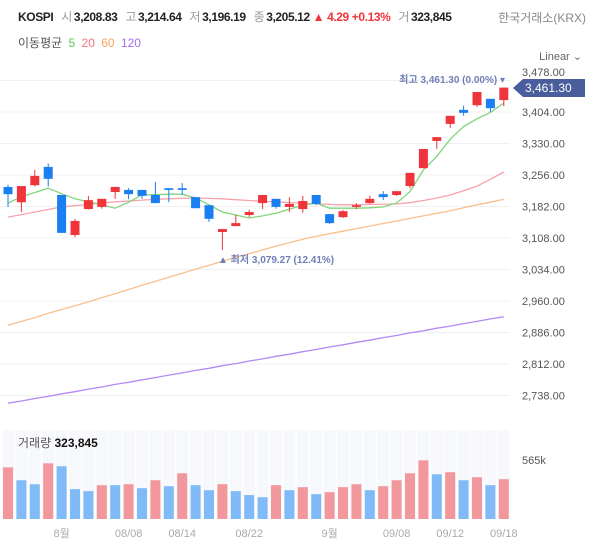  Describe the element at coordinates (36, 17) in the screenshot. I see `symbol: KOSPI` at that location.